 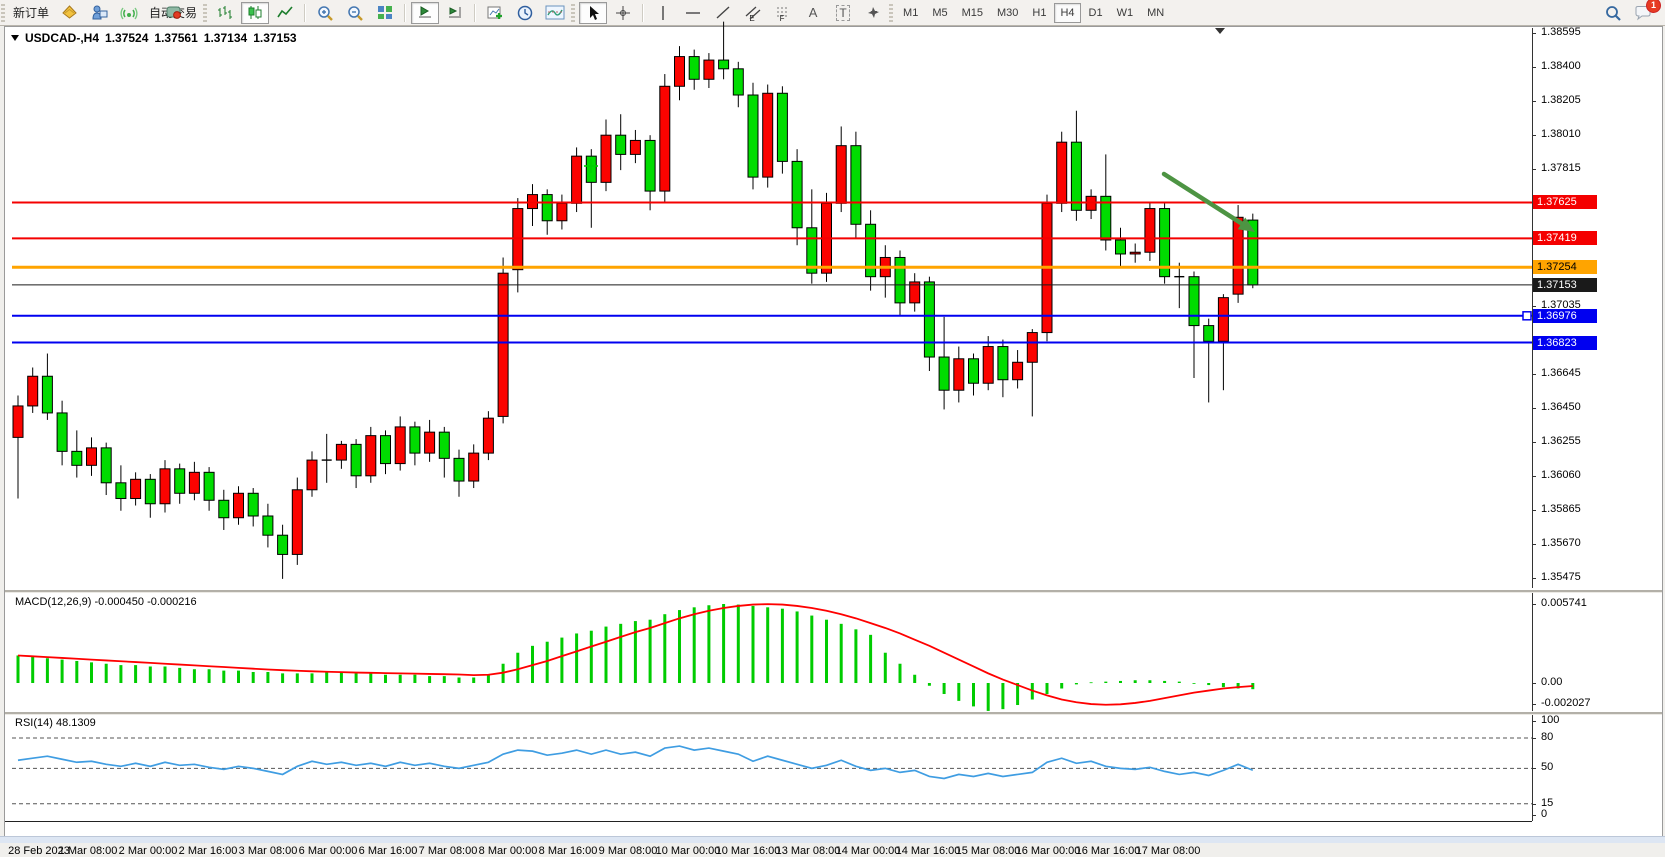 I want to click on trendline-tool-button, so click(x=723, y=13).